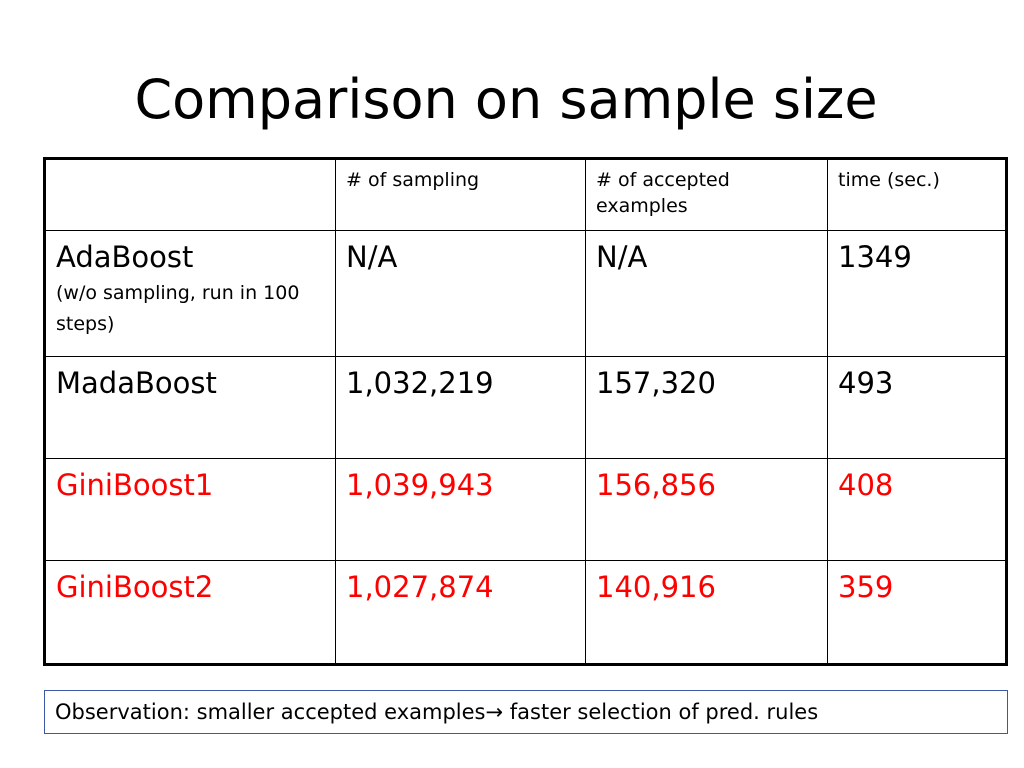  I want to click on header-cell-empty, so click(190, 194).